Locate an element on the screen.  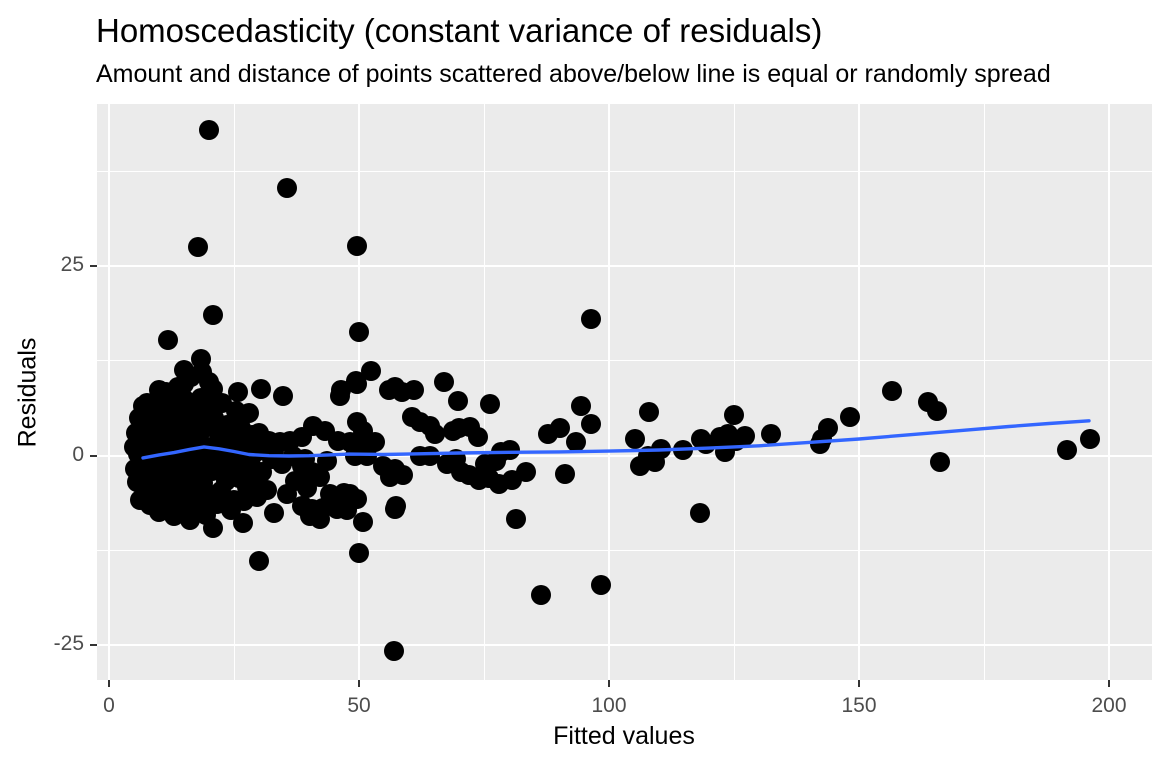
y-axis-tick-label: -25 is located at coordinates (68, 644).